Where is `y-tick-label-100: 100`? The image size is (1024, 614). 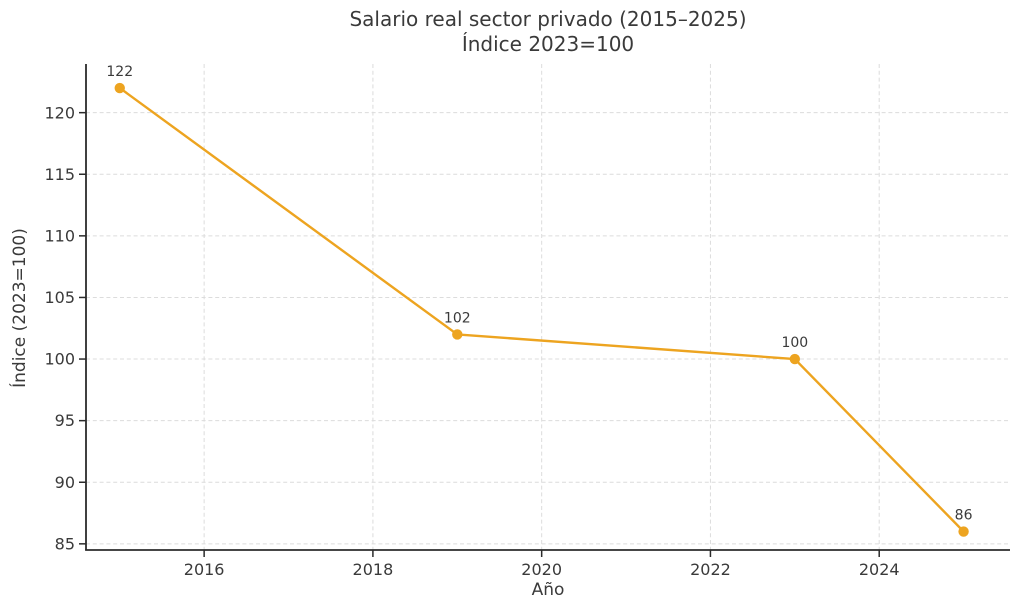
y-tick-label-100: 100 is located at coordinates (59, 359).